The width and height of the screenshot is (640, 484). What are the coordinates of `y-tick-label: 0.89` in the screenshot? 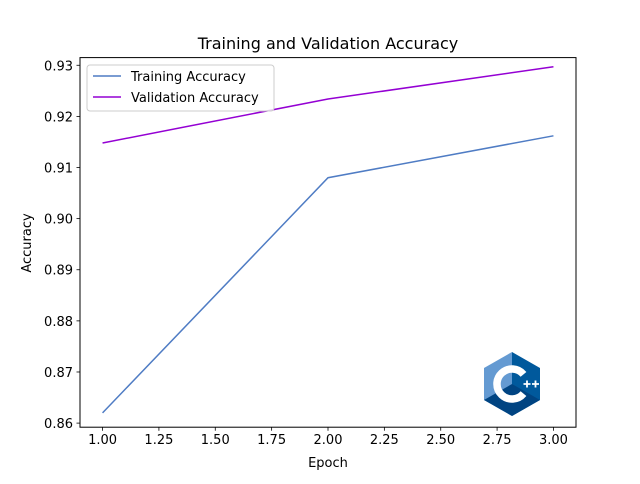 It's located at (58, 271).